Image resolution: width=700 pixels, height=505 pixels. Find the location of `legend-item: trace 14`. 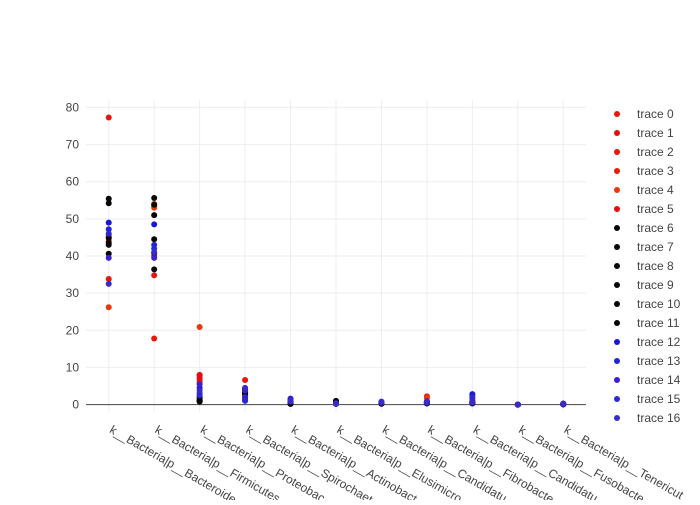

legend-item: trace 14 is located at coordinates (647, 380).